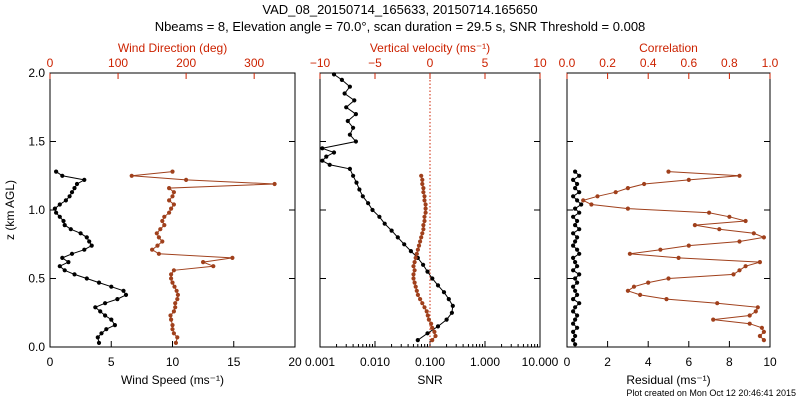  What do you see at coordinates (688, 63) in the screenshot?
I see `top-tick-label: 0.6` at bounding box center [688, 63].